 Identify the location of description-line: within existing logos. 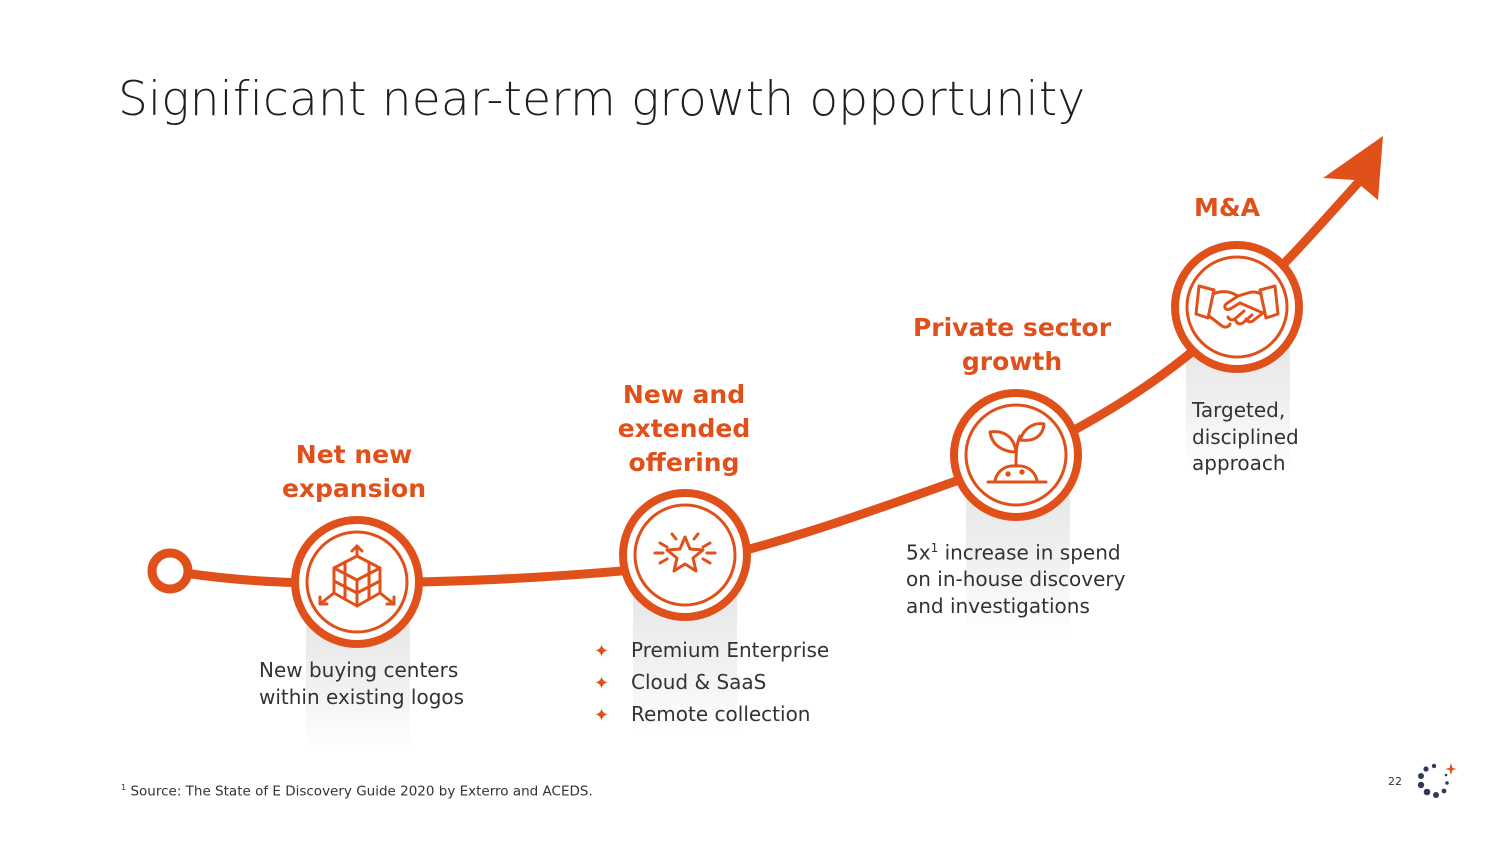
(362, 696).